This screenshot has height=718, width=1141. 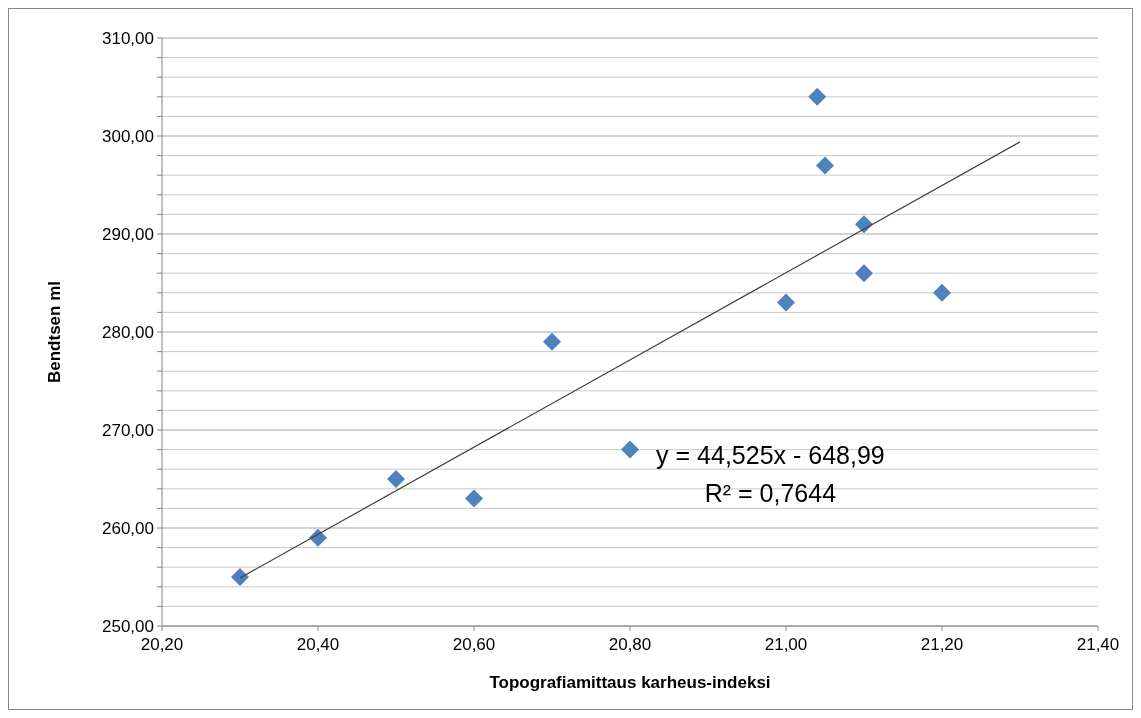 What do you see at coordinates (942, 644) in the screenshot?
I see `x-tick-label: 21,20` at bounding box center [942, 644].